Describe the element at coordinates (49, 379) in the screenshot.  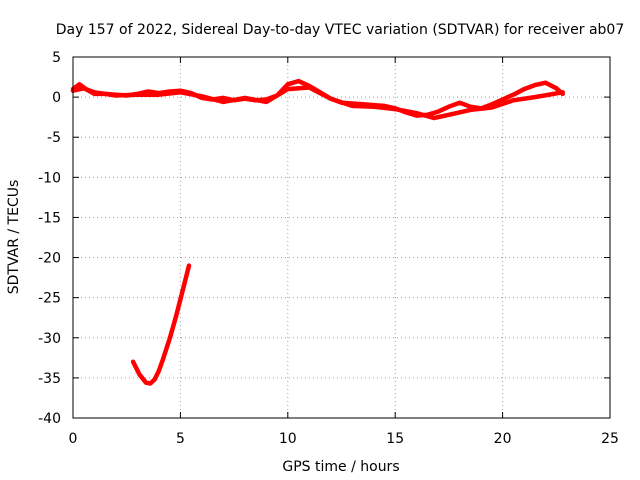
I see `y-tick-label: -35` at that location.